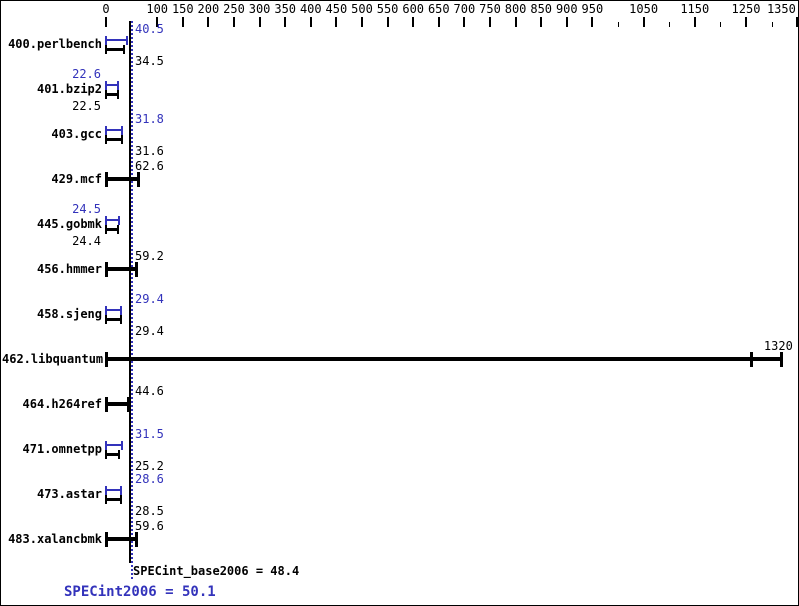 The width and height of the screenshot is (799, 606). I want to click on axis-tick-label: 0, so click(106, 9).